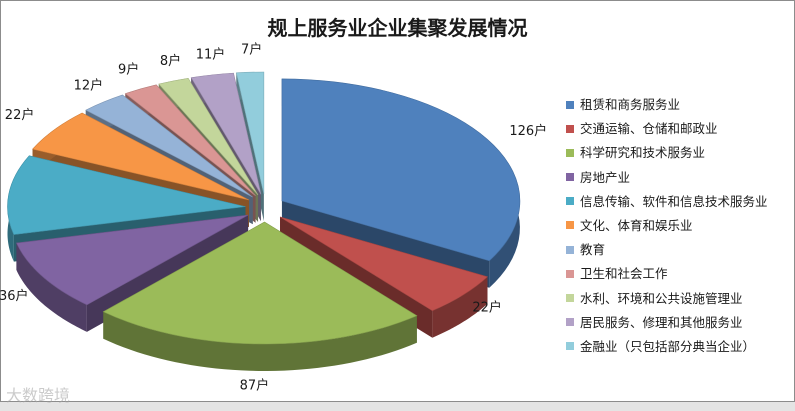 The height and width of the screenshot is (411, 795). I want to click on legend-label: 房地产业, so click(605, 177).